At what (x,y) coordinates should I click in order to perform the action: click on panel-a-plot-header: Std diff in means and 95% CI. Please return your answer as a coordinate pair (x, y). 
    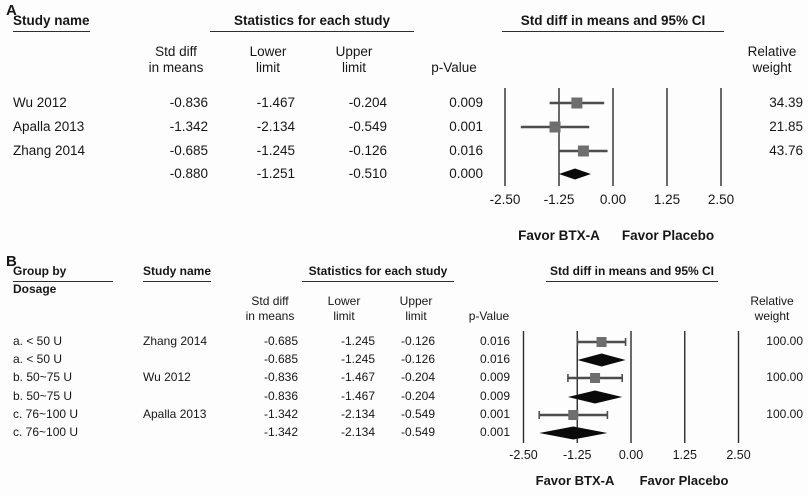
    Looking at the image, I should click on (613, 22).